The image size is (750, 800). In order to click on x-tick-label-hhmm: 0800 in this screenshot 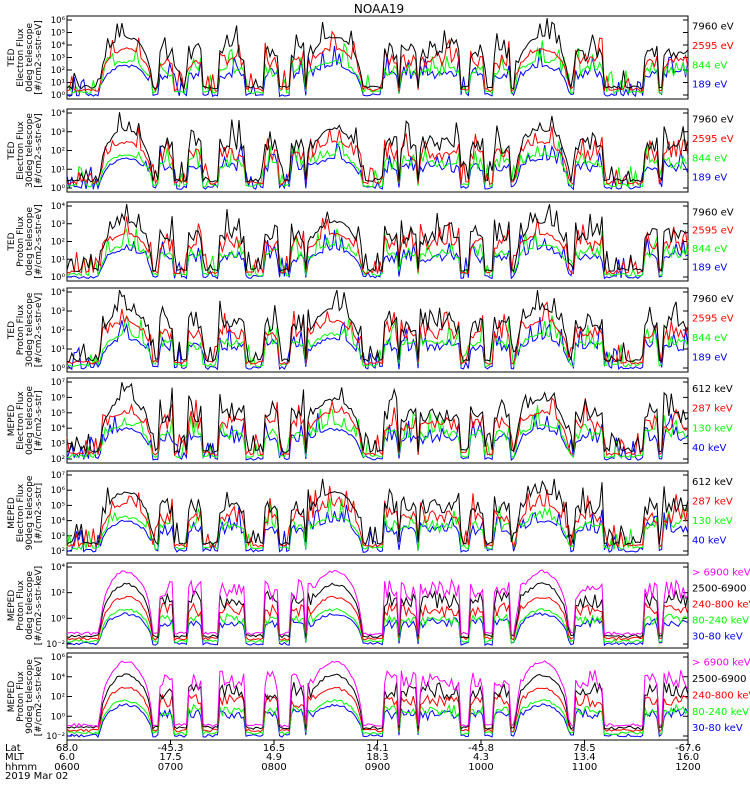, I will do `click(273, 767)`.